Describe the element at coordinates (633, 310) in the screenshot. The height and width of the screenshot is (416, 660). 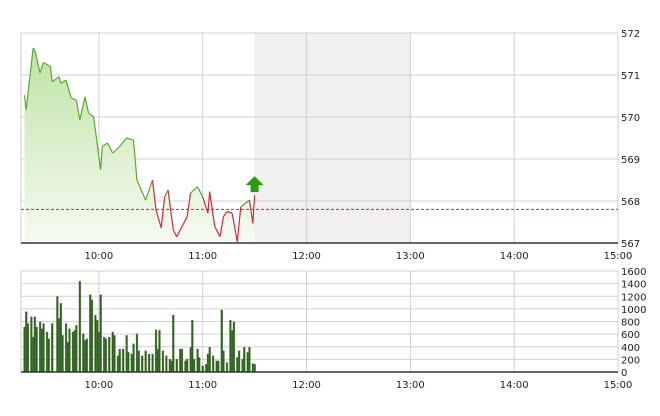
I see `y-tick-label: 1000` at that location.